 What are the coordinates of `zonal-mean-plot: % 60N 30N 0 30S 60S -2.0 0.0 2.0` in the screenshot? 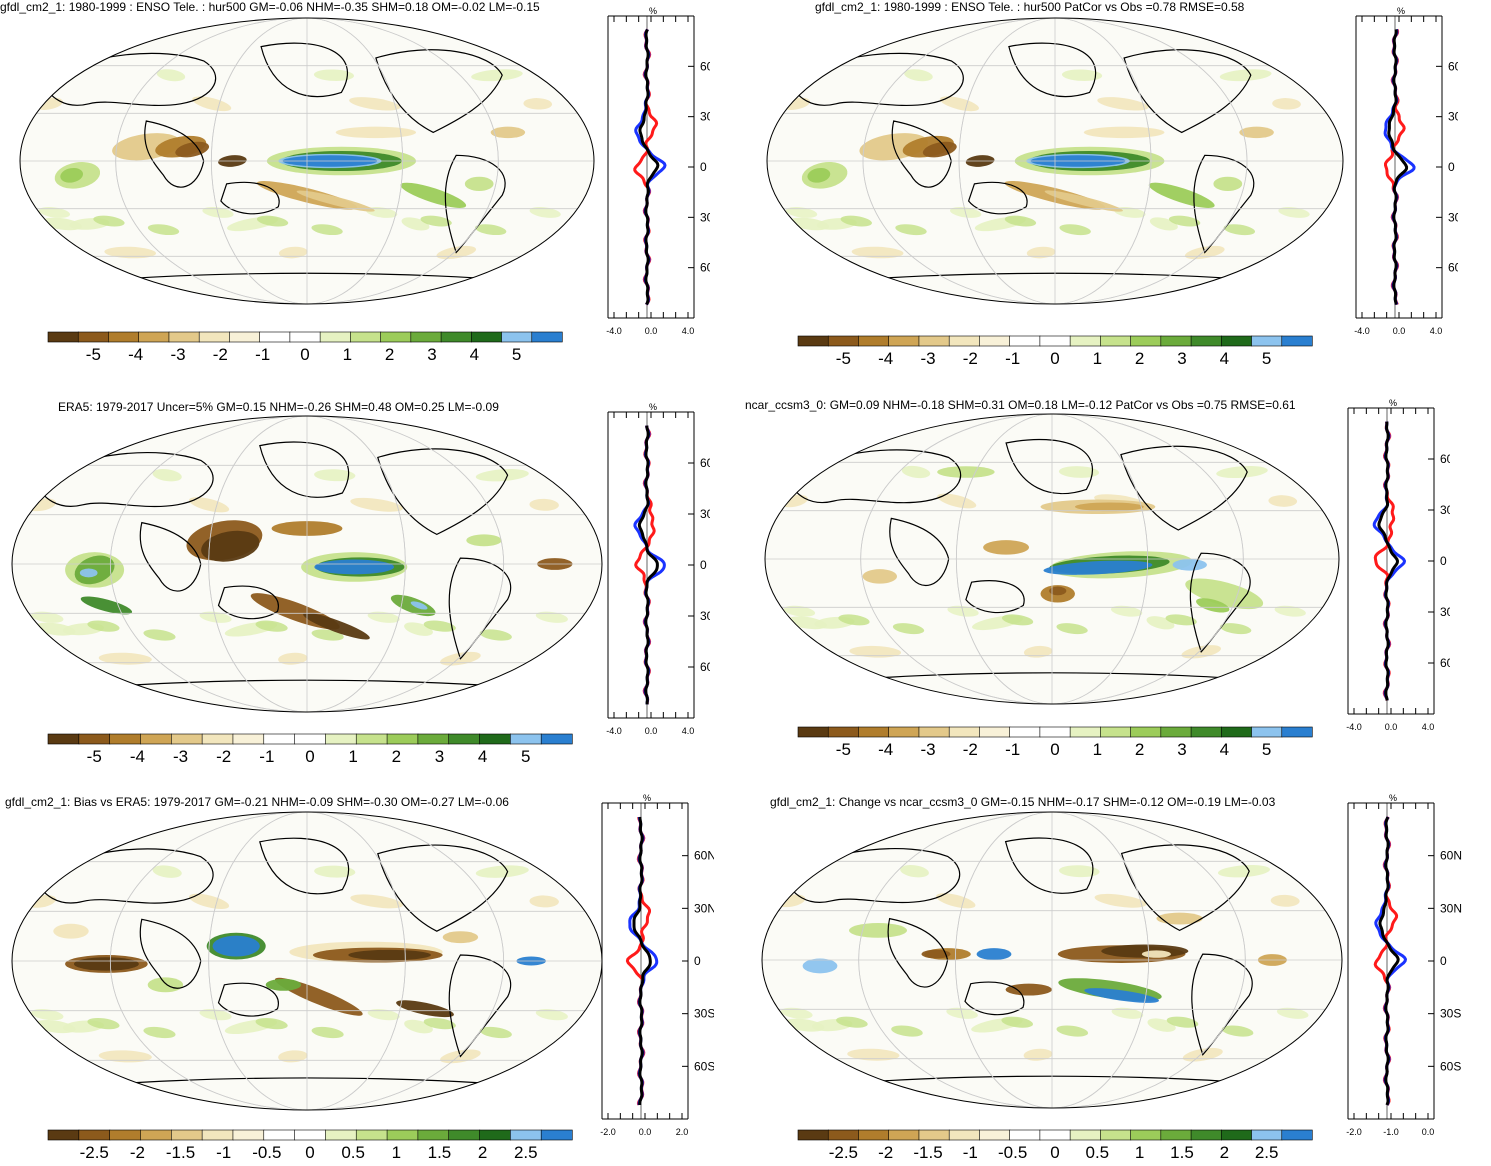 It's located at (657, 965).